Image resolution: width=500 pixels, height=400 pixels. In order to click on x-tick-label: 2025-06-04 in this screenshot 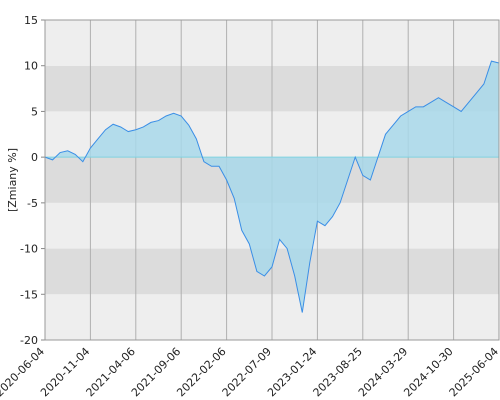, I will do `click(473, 372)`.